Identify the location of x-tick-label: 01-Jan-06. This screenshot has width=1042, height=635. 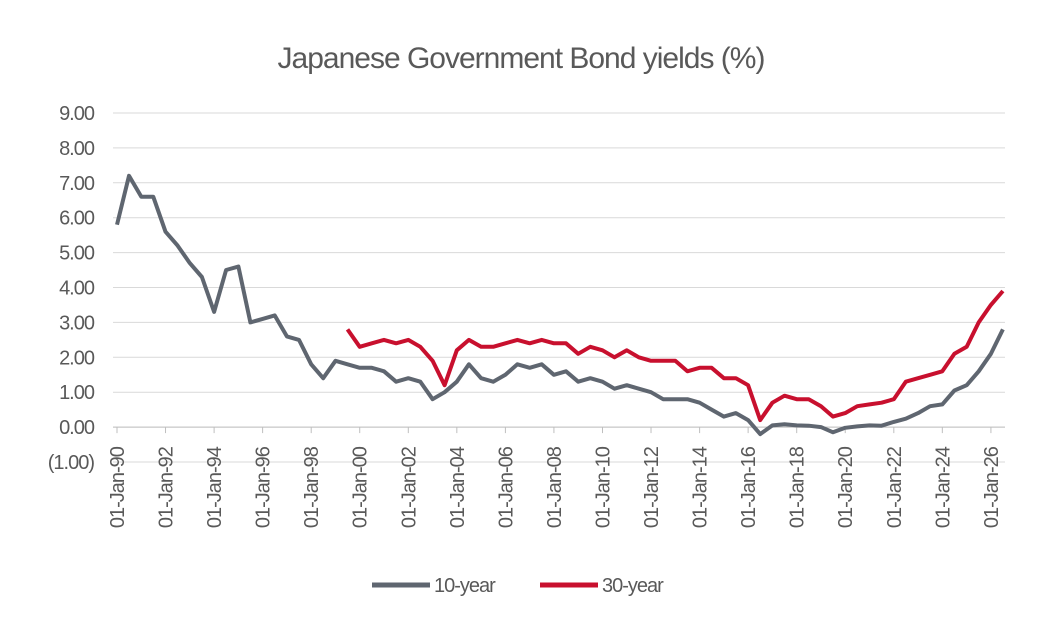
(506, 487).